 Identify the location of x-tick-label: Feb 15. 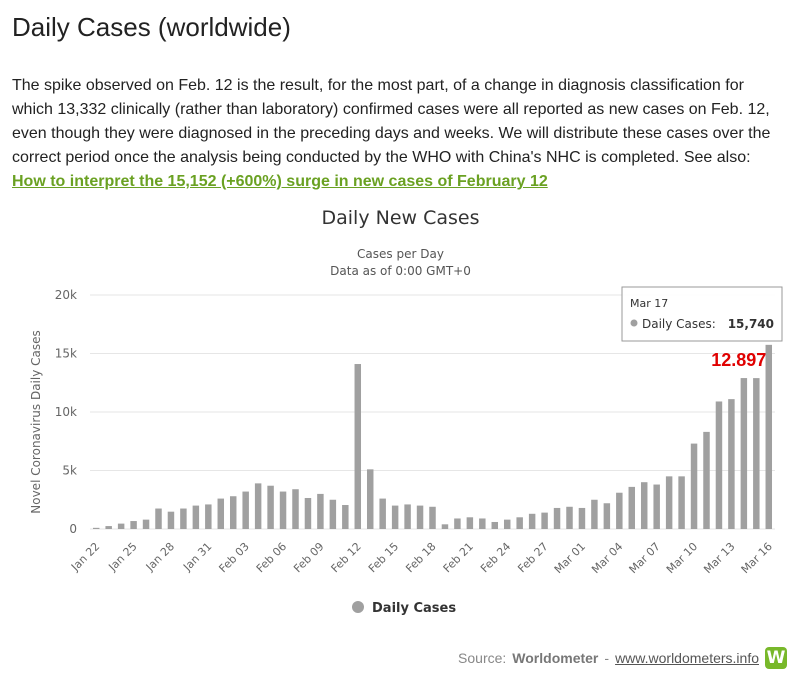
(383, 557).